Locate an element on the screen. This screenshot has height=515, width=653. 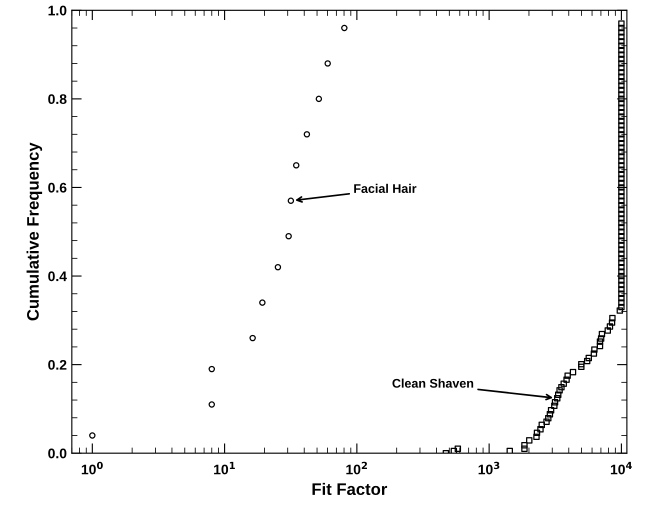
x-tick-label: 10$^{1}$ is located at coordinates (224, 468).